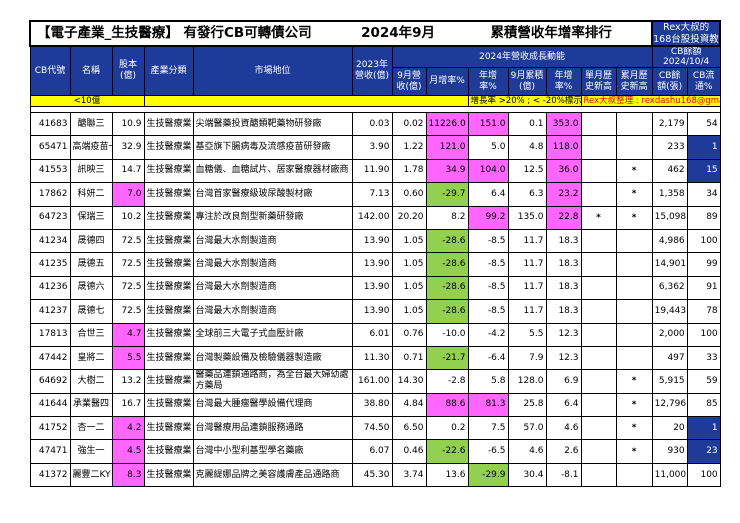 This screenshot has height=523, width=740. I want to click on cb-balance: 6,362, so click(669, 288).